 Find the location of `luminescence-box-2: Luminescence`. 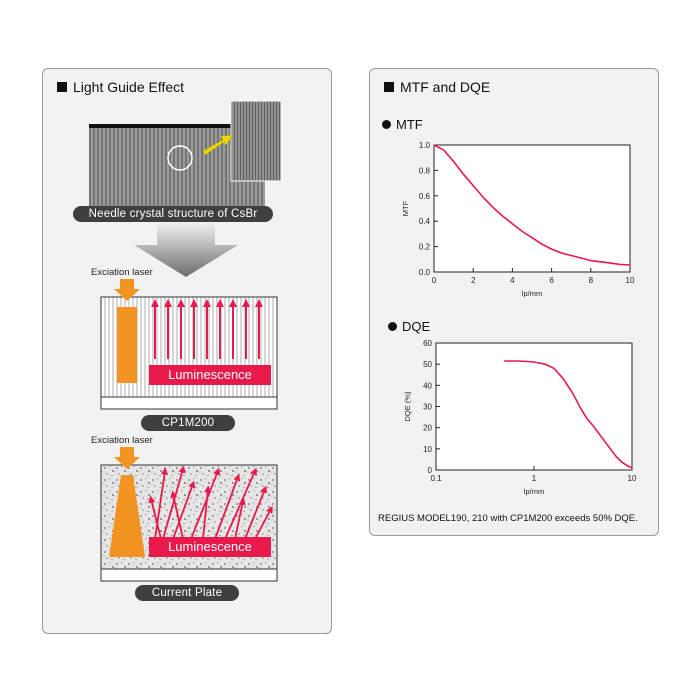

luminescence-box-2: Luminescence is located at coordinates (210, 547).